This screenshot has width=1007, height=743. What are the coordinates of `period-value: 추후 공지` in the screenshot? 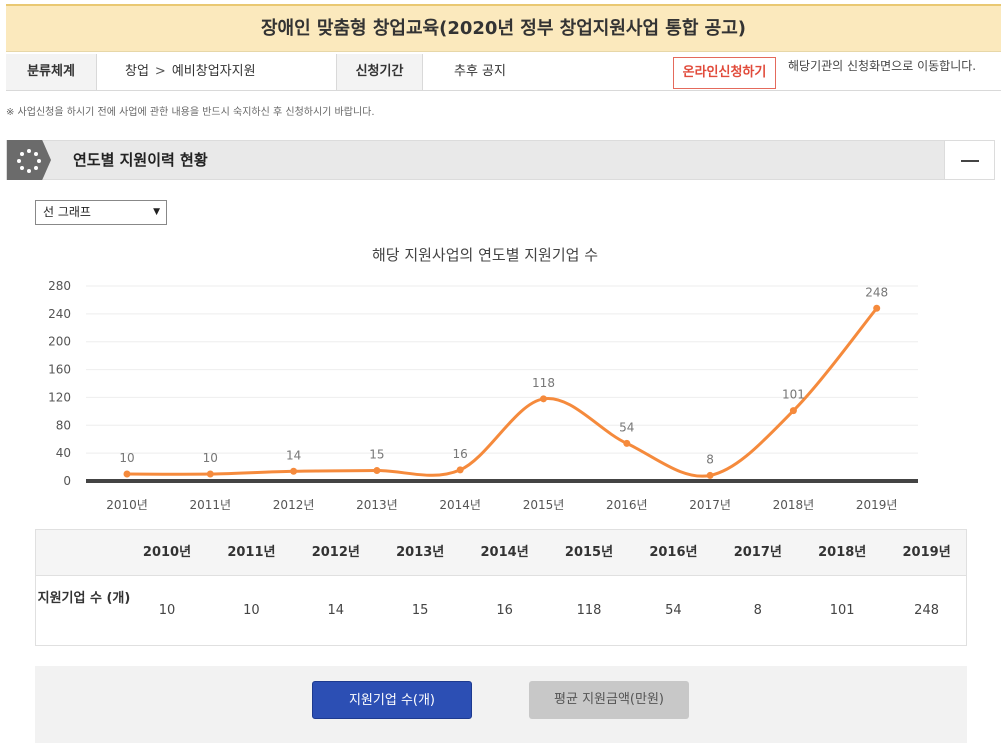 It's located at (480, 71).